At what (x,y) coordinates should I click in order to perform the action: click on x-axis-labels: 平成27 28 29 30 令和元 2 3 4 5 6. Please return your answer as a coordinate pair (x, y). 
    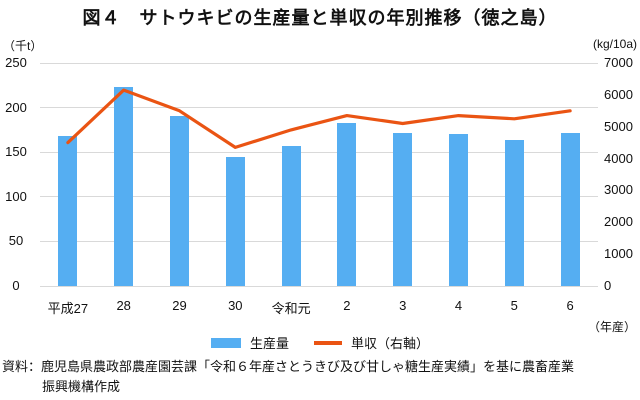
    Looking at the image, I should click on (319, 307).